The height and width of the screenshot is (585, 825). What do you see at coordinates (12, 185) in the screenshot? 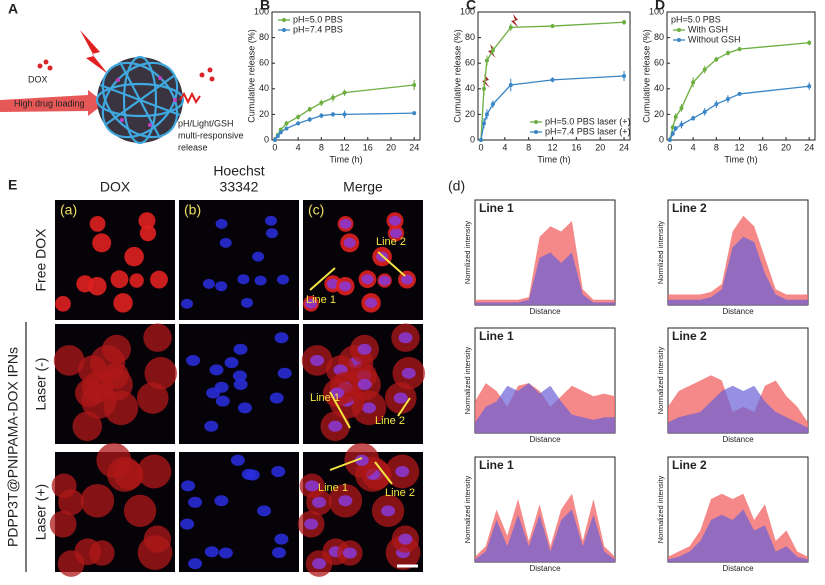
I see `panel-label: E` at bounding box center [12, 185].